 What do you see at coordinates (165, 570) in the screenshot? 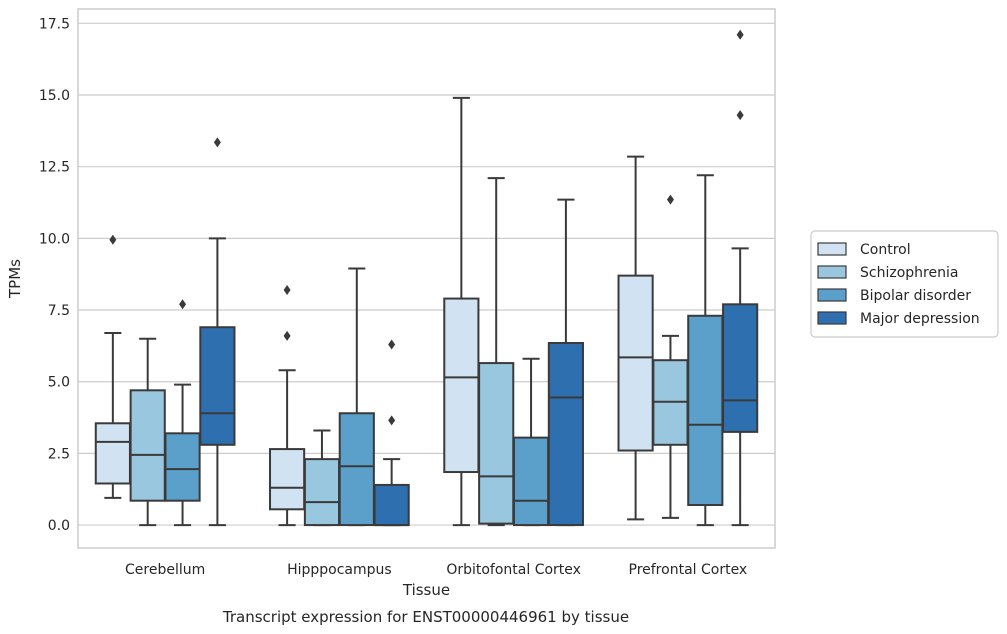
I see `x-tick-label: Cerebellum` at bounding box center [165, 570].